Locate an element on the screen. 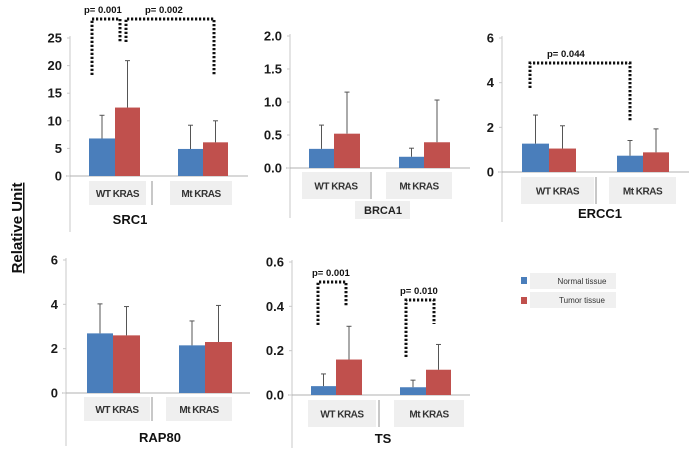 The width and height of the screenshot is (689, 454). y-tick-label: 25 is located at coordinates (55, 38).